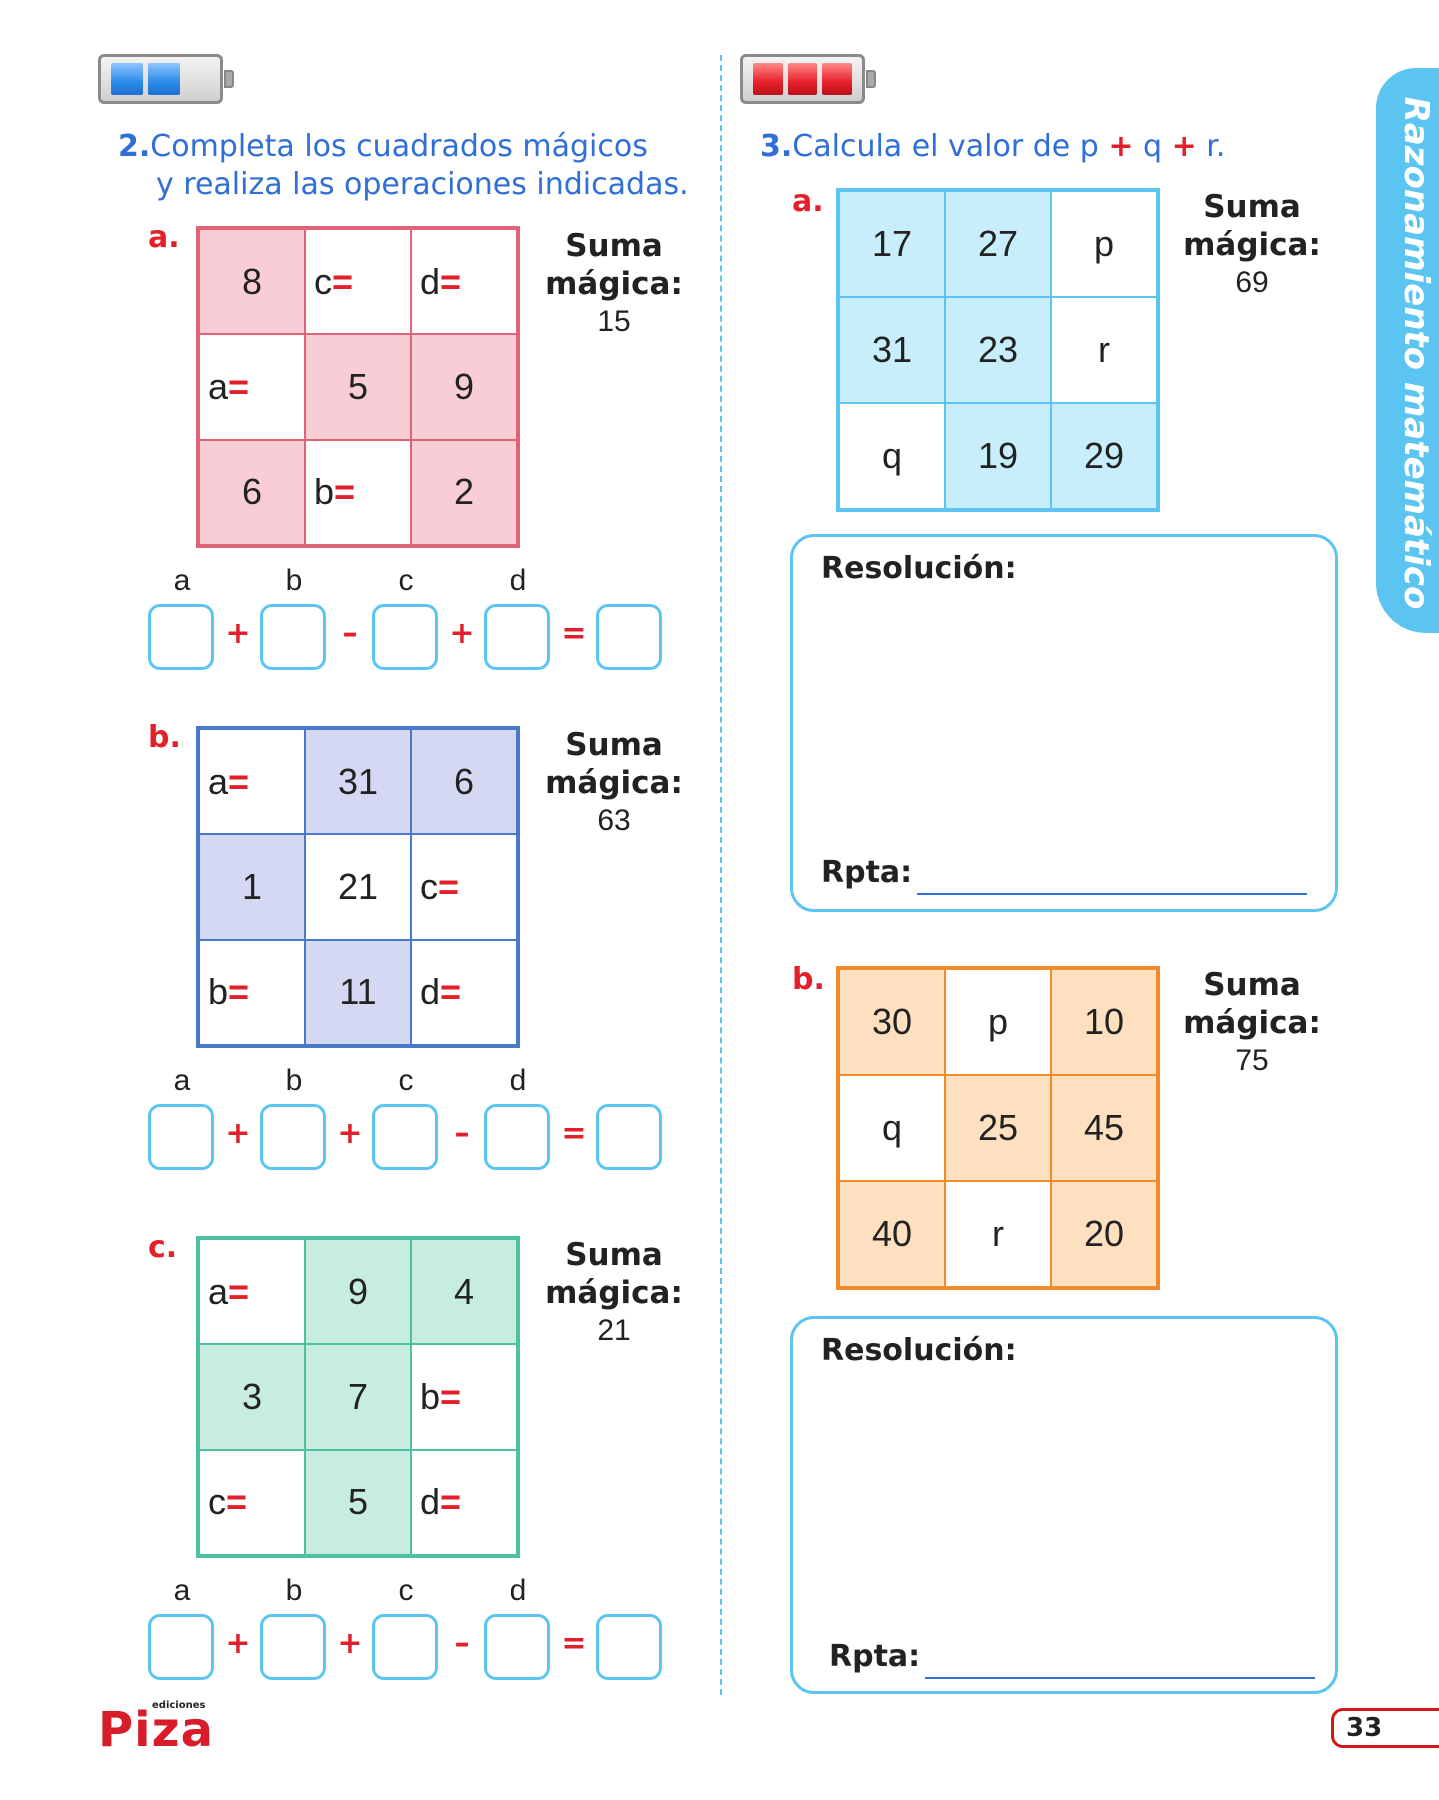 The width and height of the screenshot is (1439, 1800). I want to click on grid-cell: 4, so click(464, 1292).